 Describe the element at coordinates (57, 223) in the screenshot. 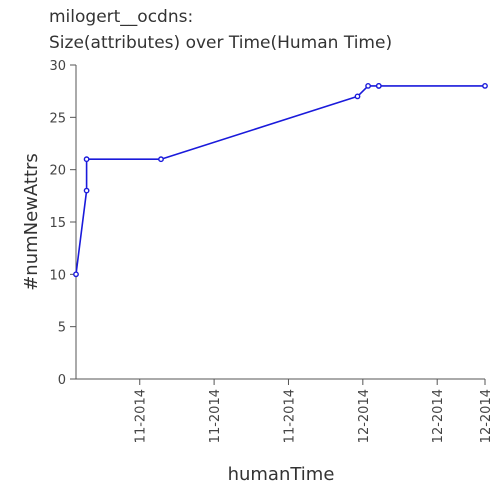

I see `y-tick-label: 15` at that location.